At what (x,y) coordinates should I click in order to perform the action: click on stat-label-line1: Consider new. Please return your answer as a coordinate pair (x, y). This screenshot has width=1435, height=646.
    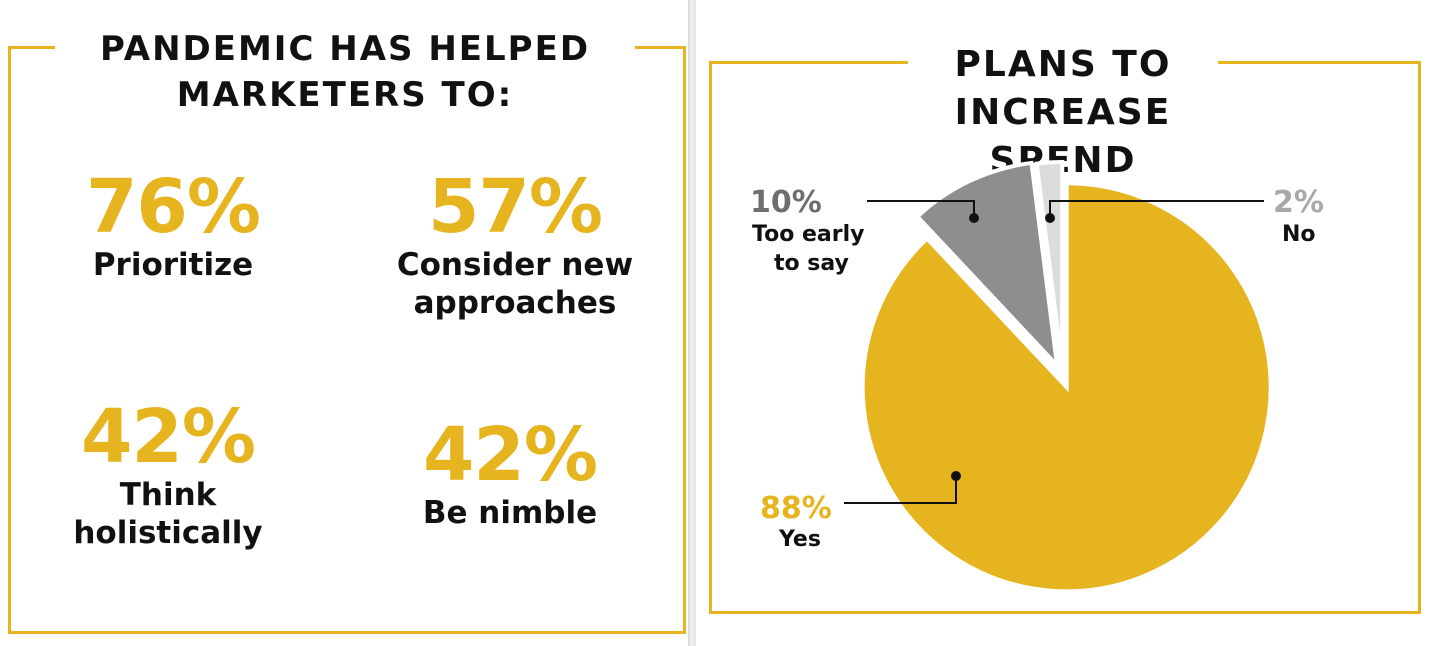
    Looking at the image, I should click on (515, 265).